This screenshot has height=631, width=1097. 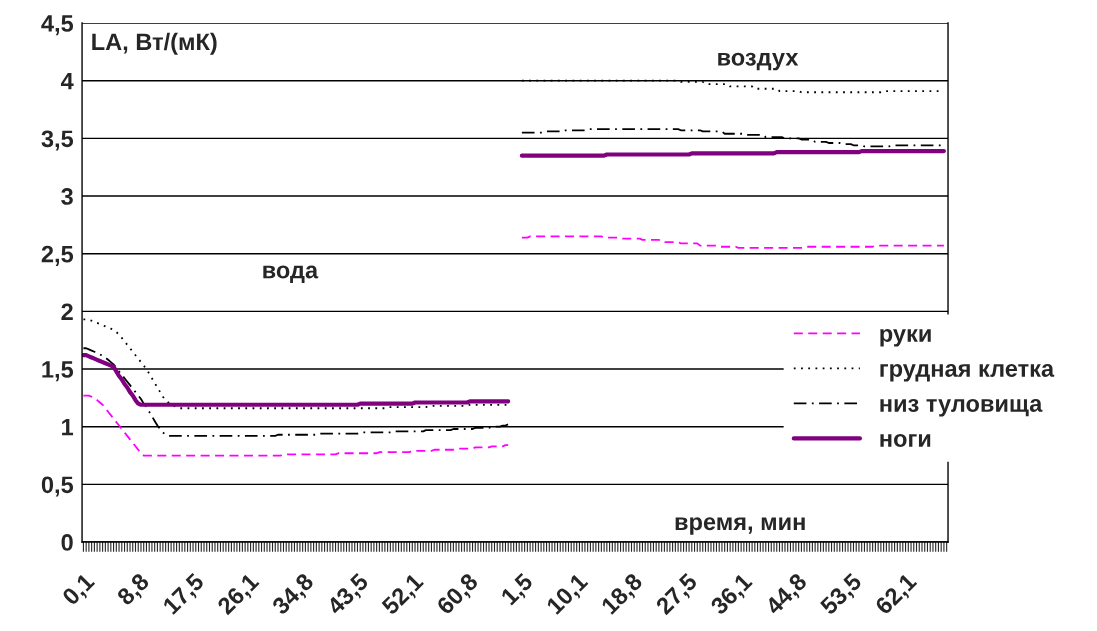 What do you see at coordinates (68, 427) in the screenshot?
I see `y-tick-label: 1` at bounding box center [68, 427].